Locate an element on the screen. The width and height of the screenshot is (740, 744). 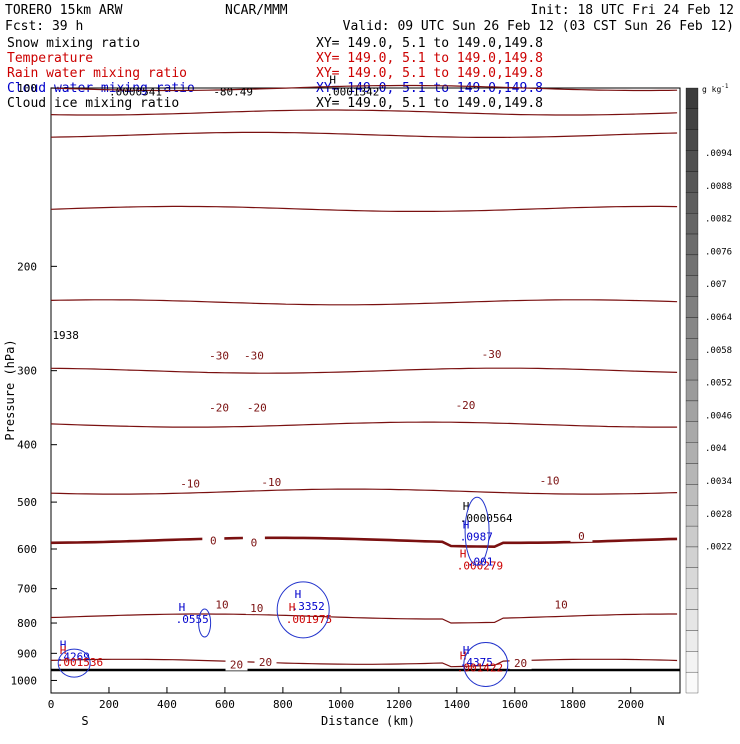
y-tick-label: 900 is located at coordinates (27, 653).